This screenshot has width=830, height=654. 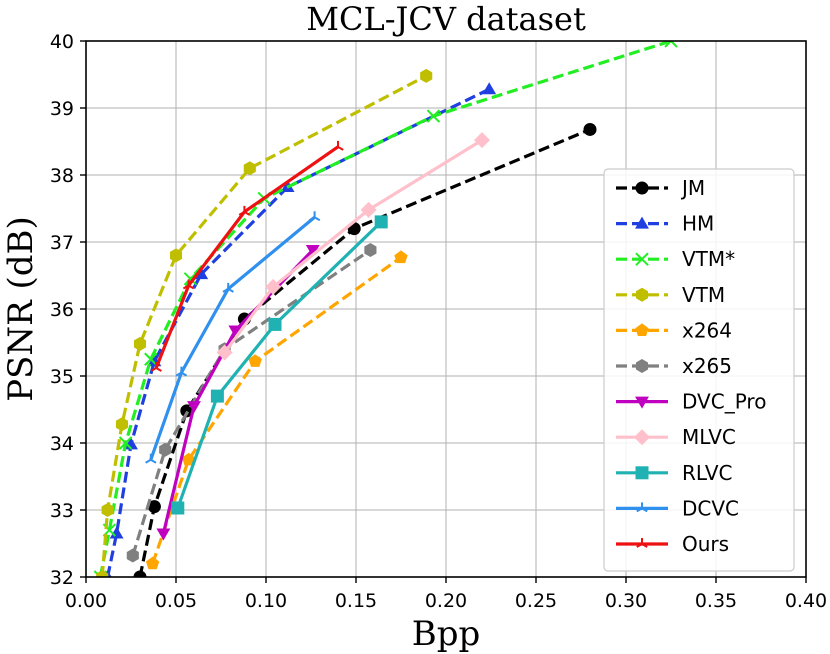 I want to click on legend-label-ours: Ours, so click(x=705, y=544).